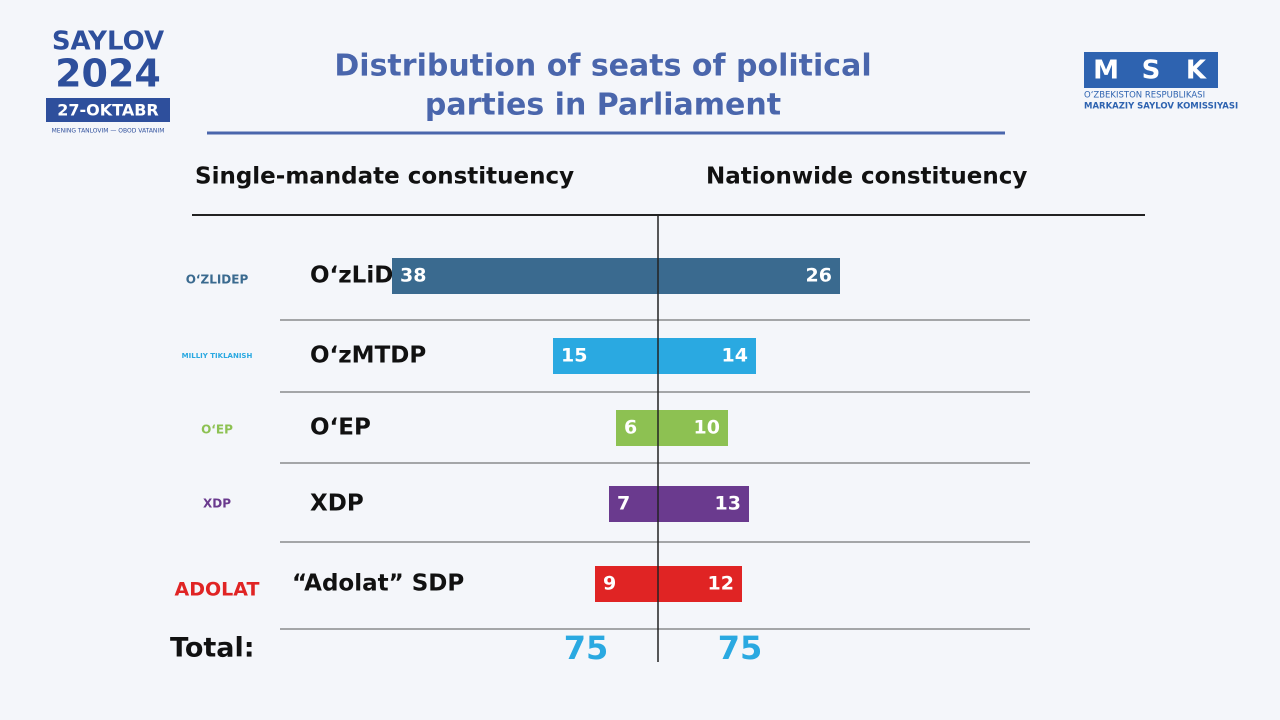  I want to click on party-logo: O‘ZLIDEP, so click(217, 280).